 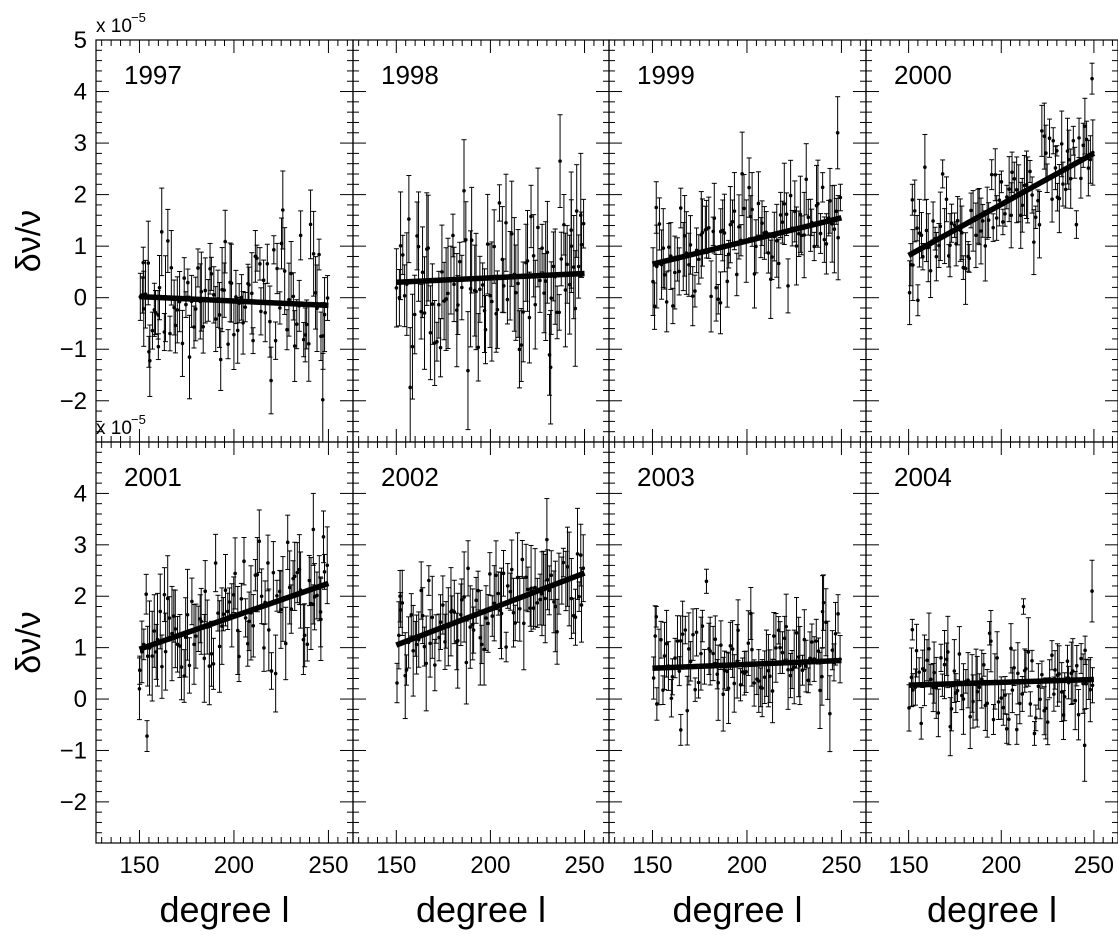 I want to click on year-label: 1997, so click(x=153, y=75).